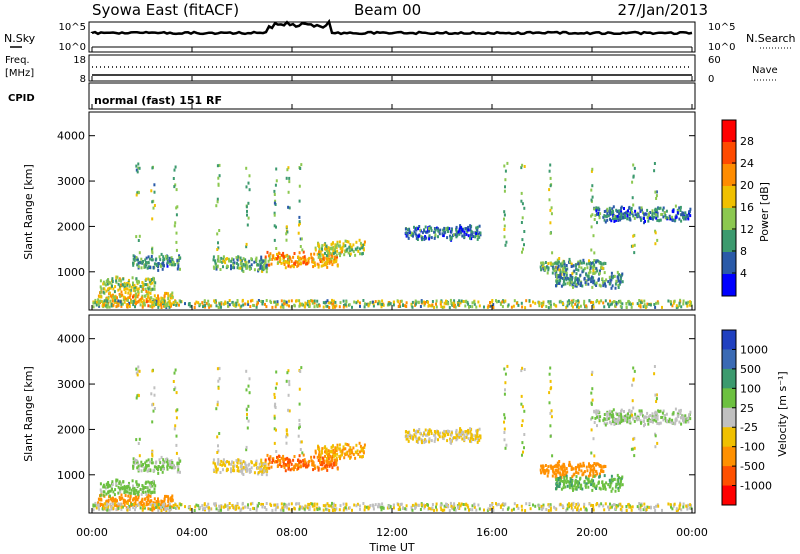 The height and width of the screenshot is (554, 800). I want to click on nsky-label: N.Sky, so click(20, 38).